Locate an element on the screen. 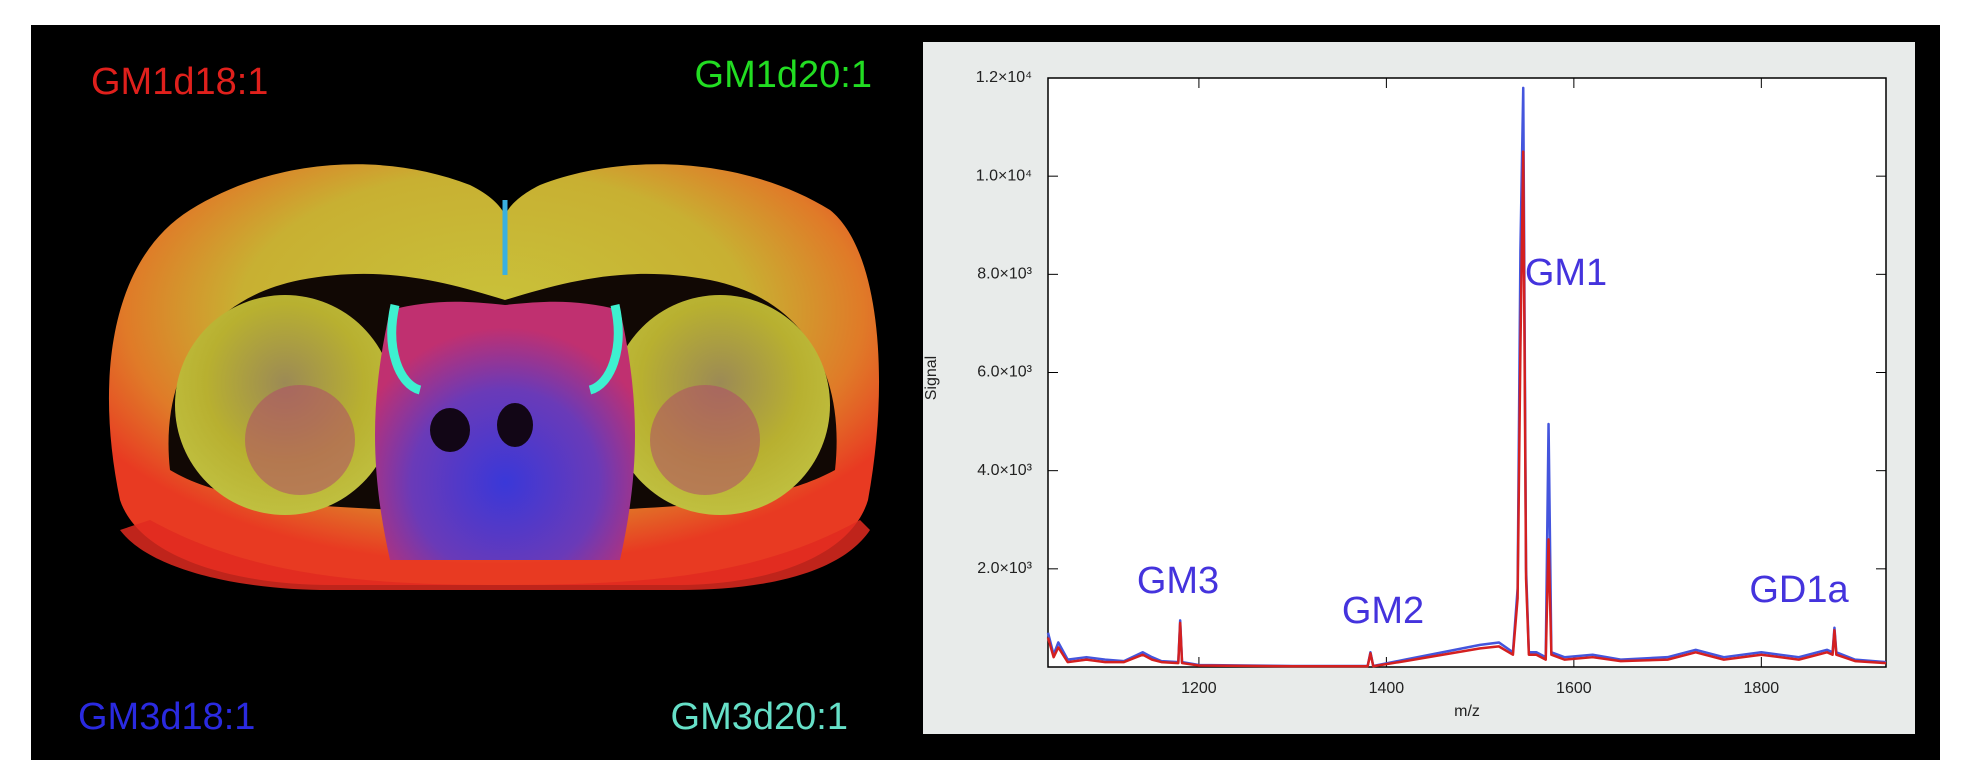  image-label: GM3d20:1 is located at coordinates (759, 717).